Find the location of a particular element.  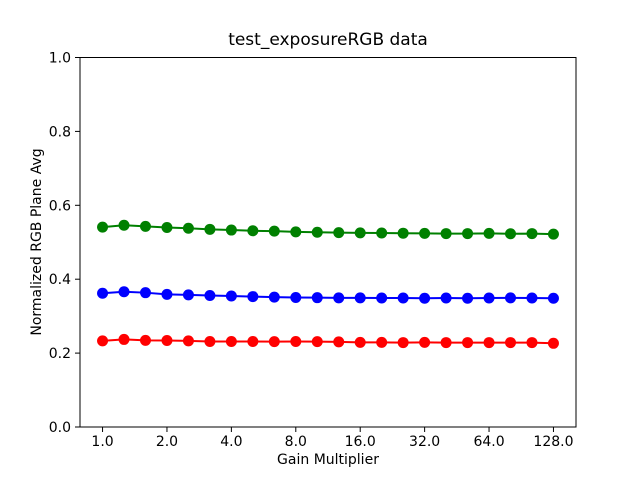

x-tick-label: 1.0 is located at coordinates (102, 442).